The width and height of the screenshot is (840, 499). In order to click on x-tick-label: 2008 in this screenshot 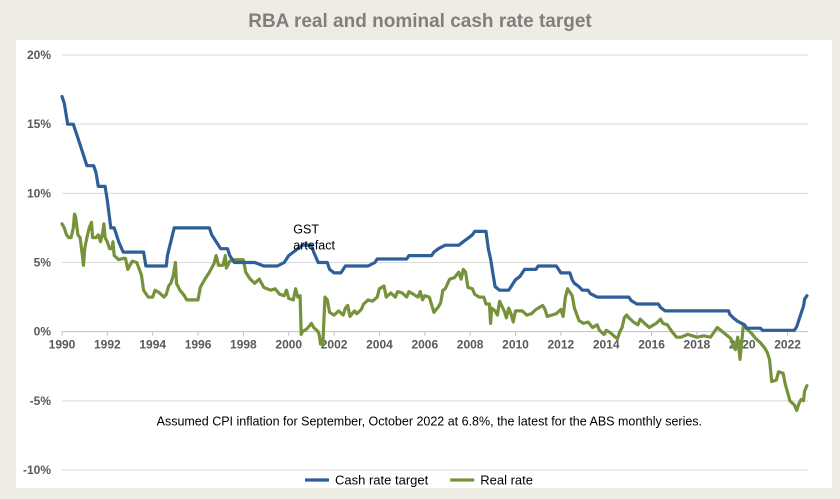, I will do `click(470, 345)`.